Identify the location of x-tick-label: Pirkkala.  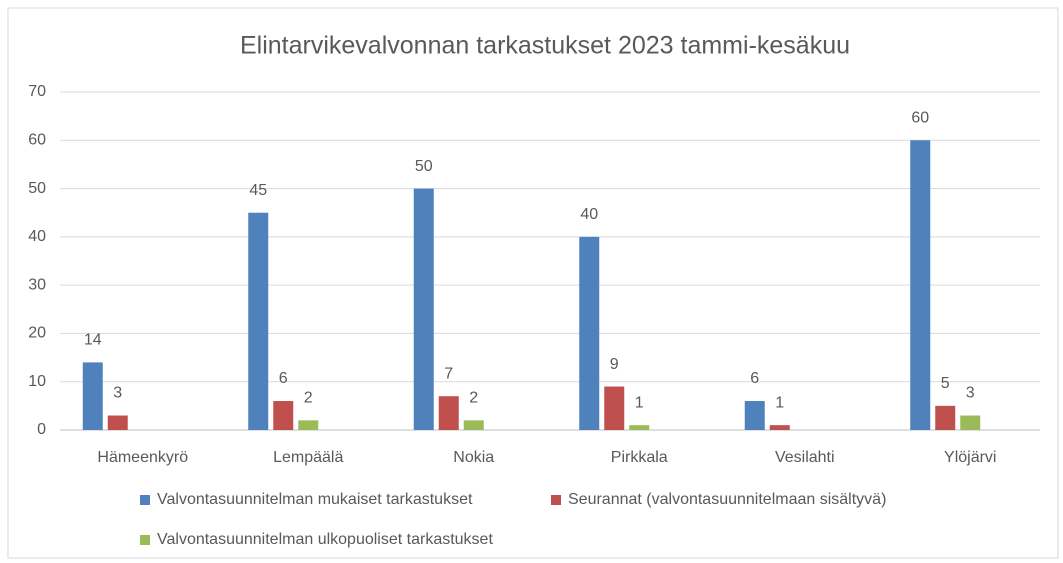
(639, 457).